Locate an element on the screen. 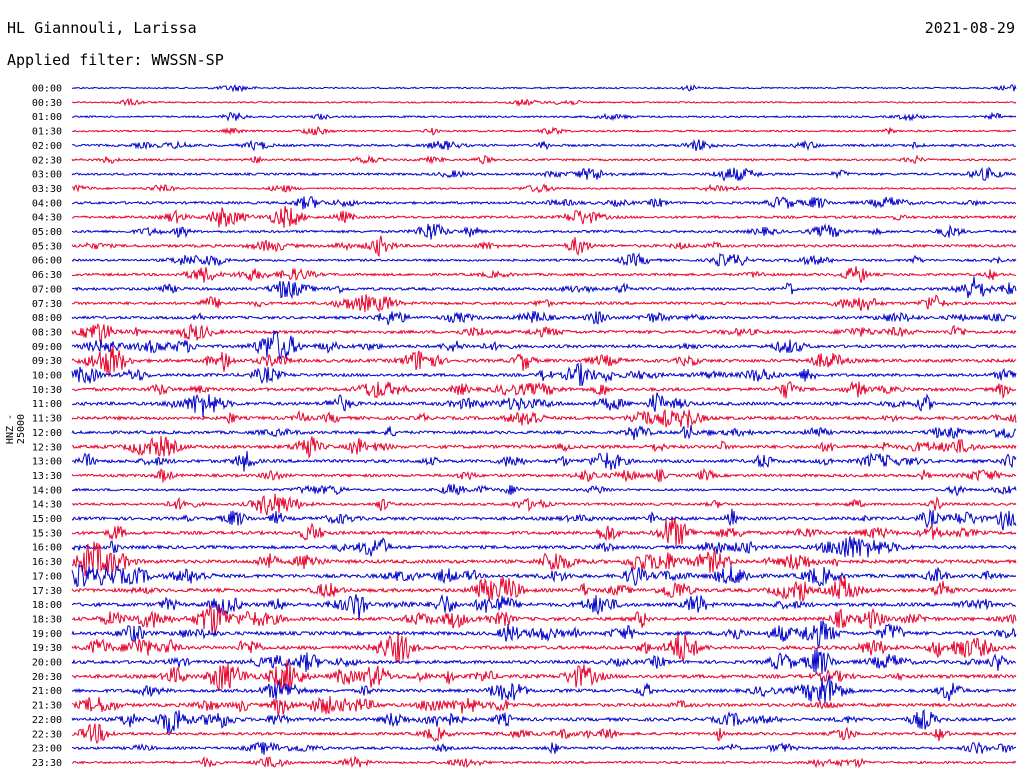 The width and height of the screenshot is (1024, 780). row-label: 05:30 is located at coordinates (47, 246).